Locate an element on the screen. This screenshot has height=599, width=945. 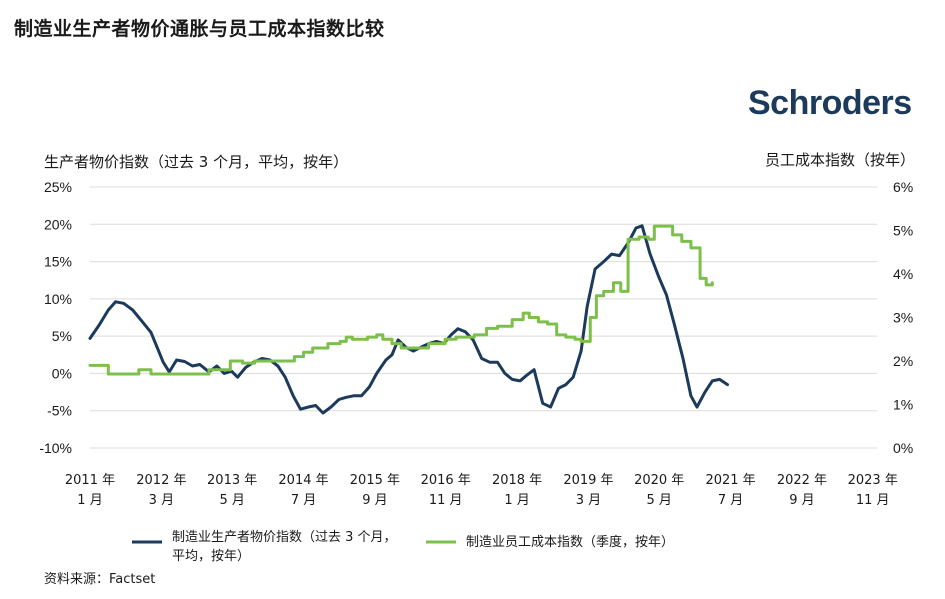
left-tick-label: 5% is located at coordinates (62, 336).